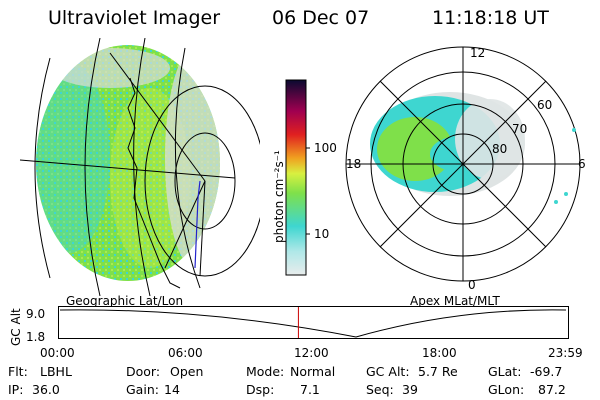  What do you see at coordinates (313, 371) in the screenshot?
I see `mode-value: Normal` at bounding box center [313, 371].